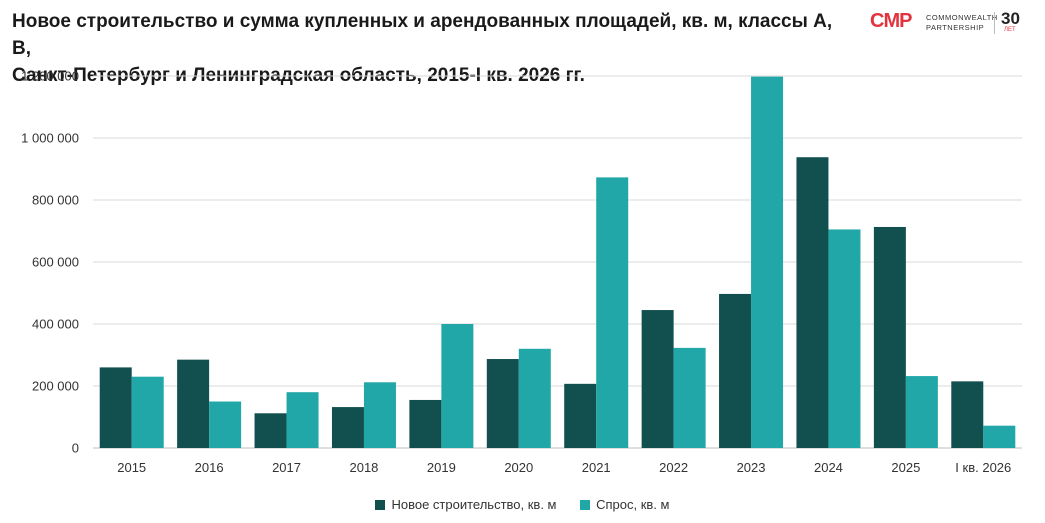 The width and height of the screenshot is (1045, 523). I want to click on x-tick-label: 2015, so click(131, 467).